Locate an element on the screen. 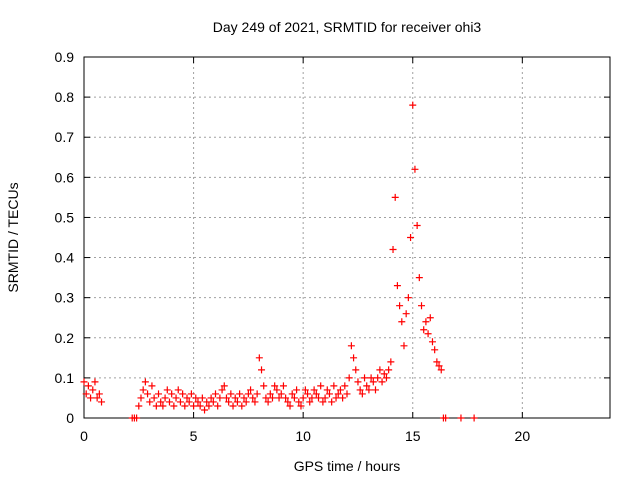 The height and width of the screenshot is (485, 640). y-tick-label: 0.3 is located at coordinates (65, 298).